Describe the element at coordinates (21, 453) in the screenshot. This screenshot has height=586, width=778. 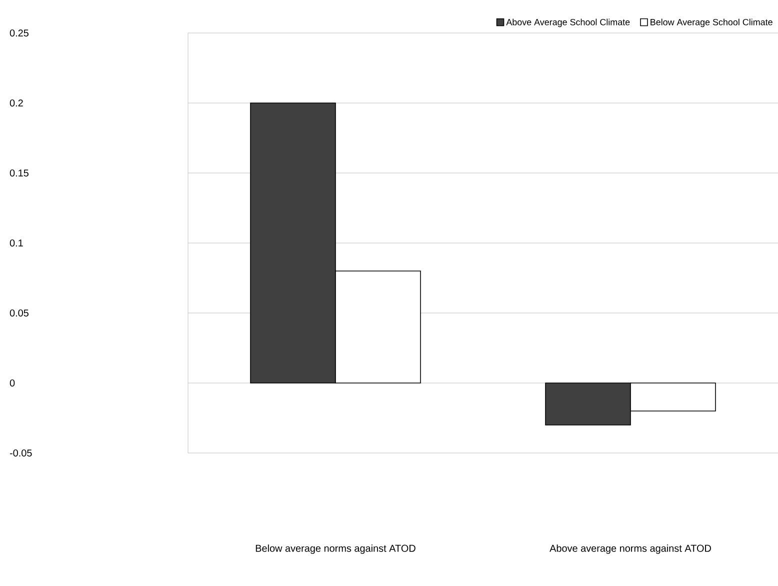
I see `y-tick-label: -0.05` at that location.